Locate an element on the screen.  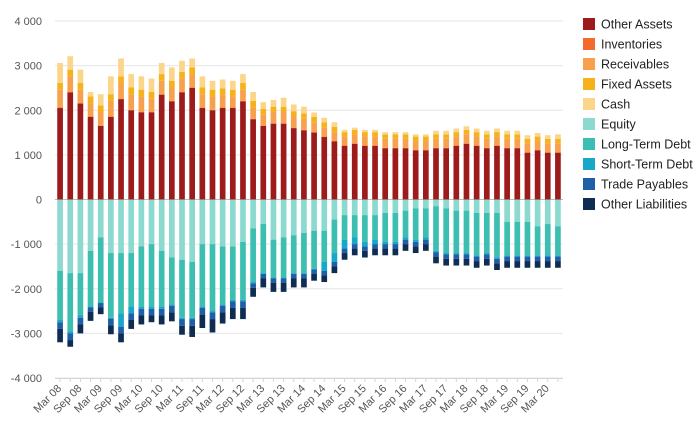
legend-label-receivables: Receivables is located at coordinates (635, 65).